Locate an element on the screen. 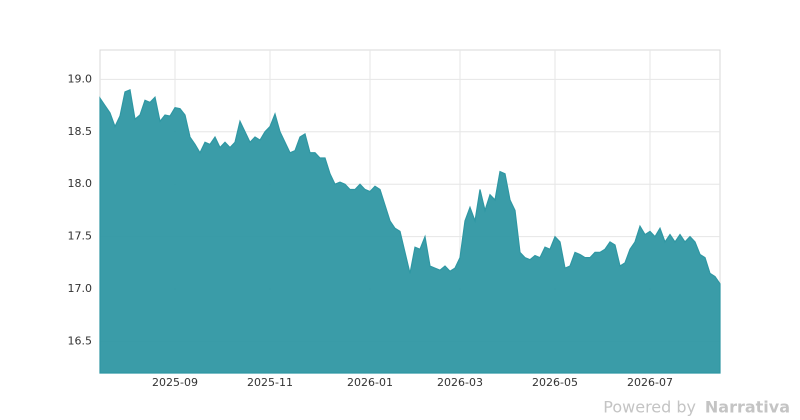 This screenshot has width=800, height=420. y-tick-label: 18.0 is located at coordinates (80, 183).